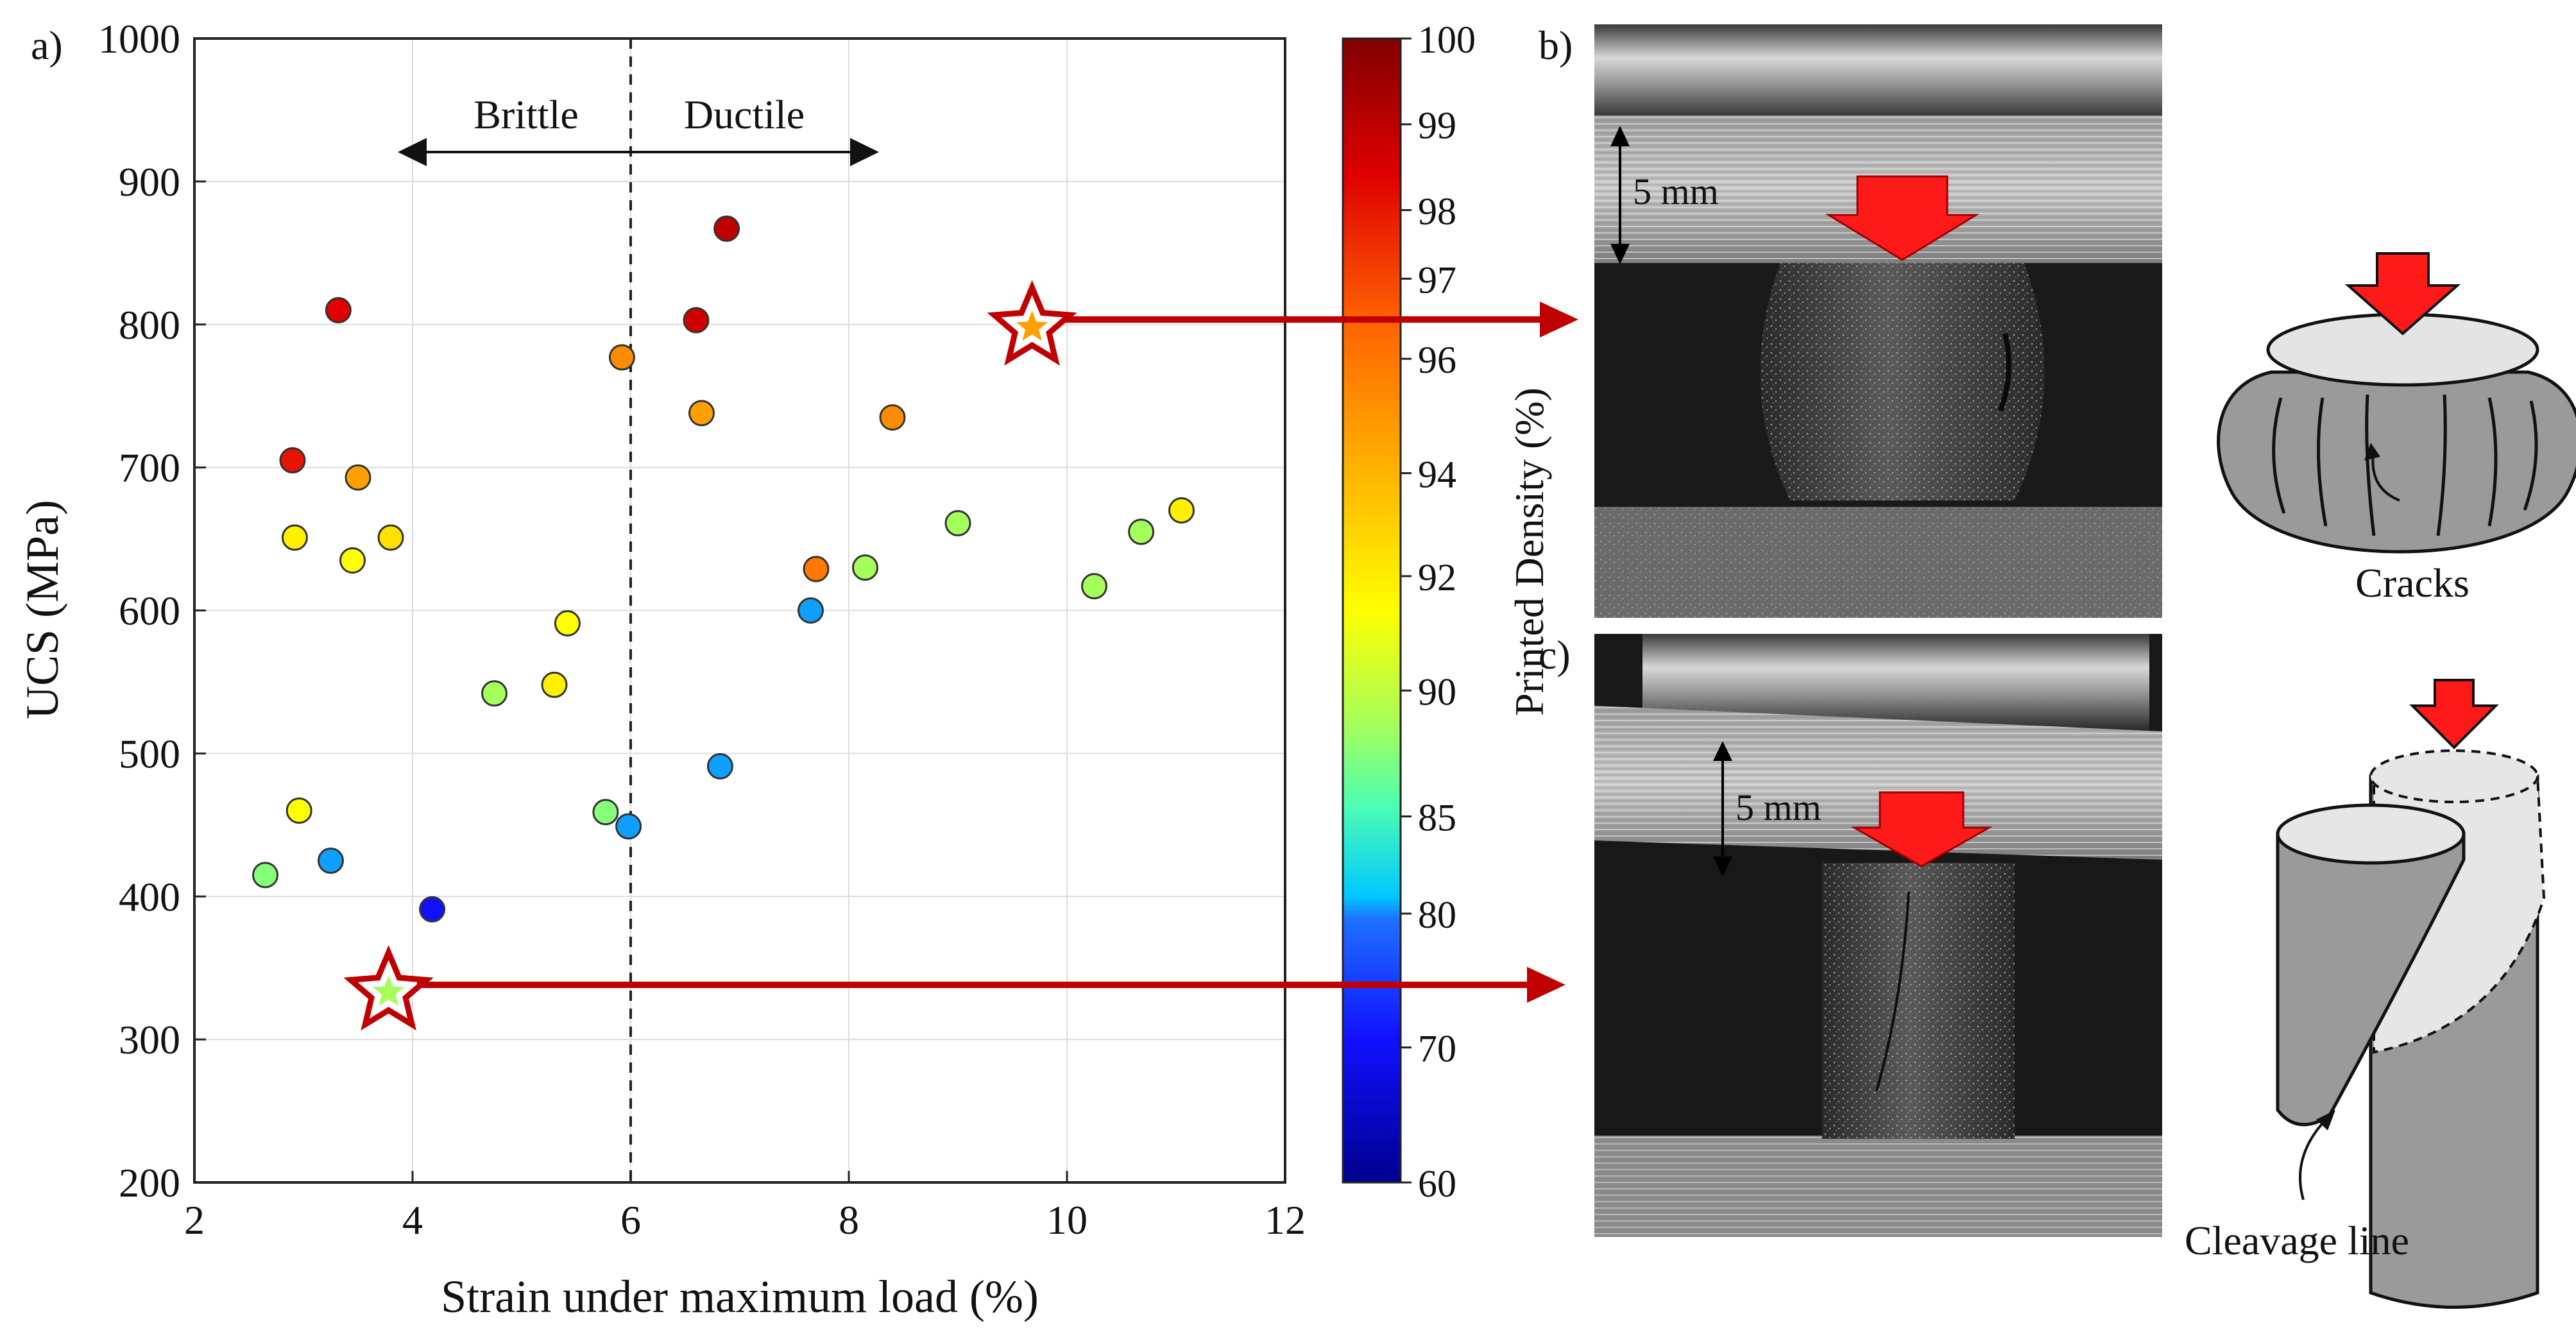  Describe the element at coordinates (149, 1039) in the screenshot. I see `y-tick-label: 300` at that location.